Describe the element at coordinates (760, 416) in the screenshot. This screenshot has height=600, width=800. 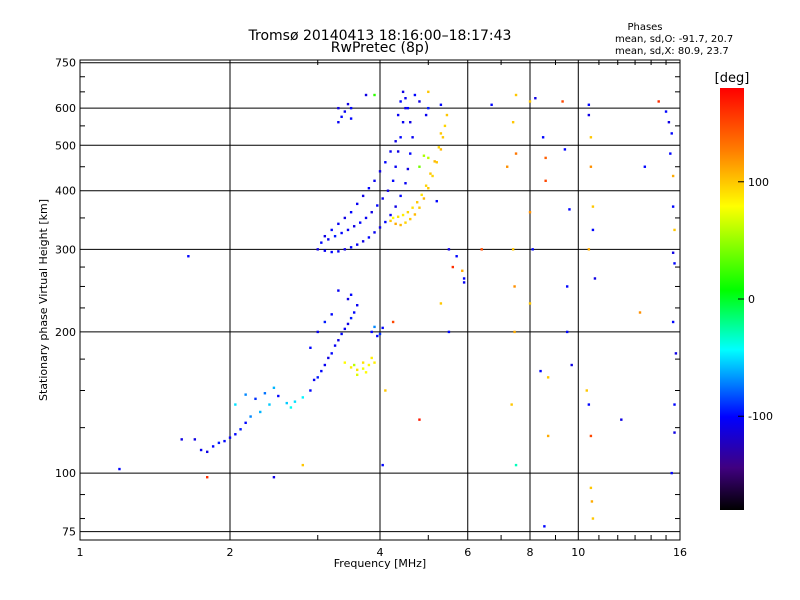
I see `colorbar-tick-label: -100` at that location.